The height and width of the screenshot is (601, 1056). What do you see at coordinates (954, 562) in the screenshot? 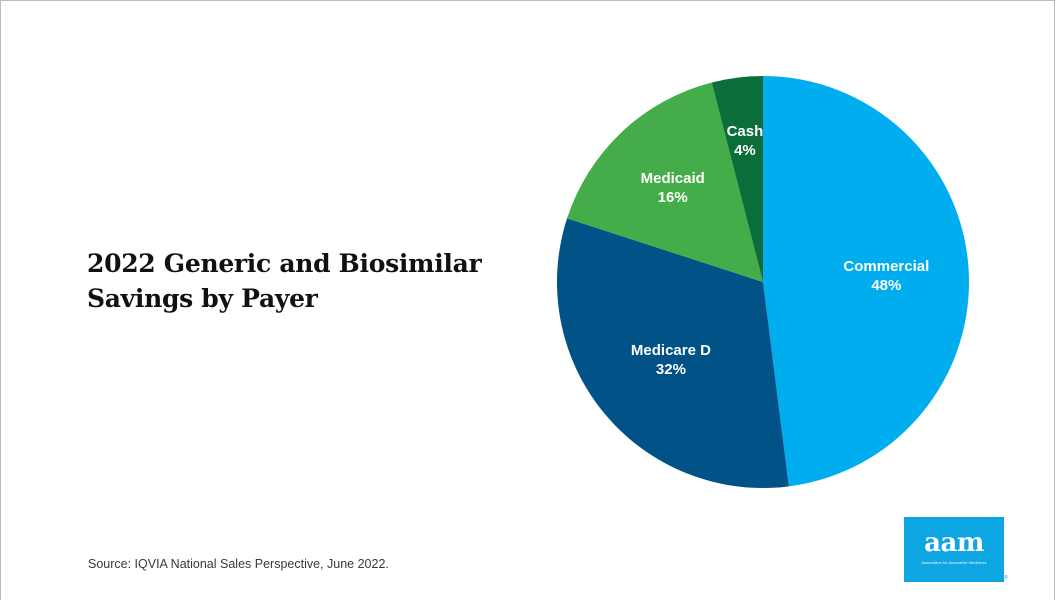
I see `logo-tagline: Association for Accessible Medicines` at bounding box center [954, 562].